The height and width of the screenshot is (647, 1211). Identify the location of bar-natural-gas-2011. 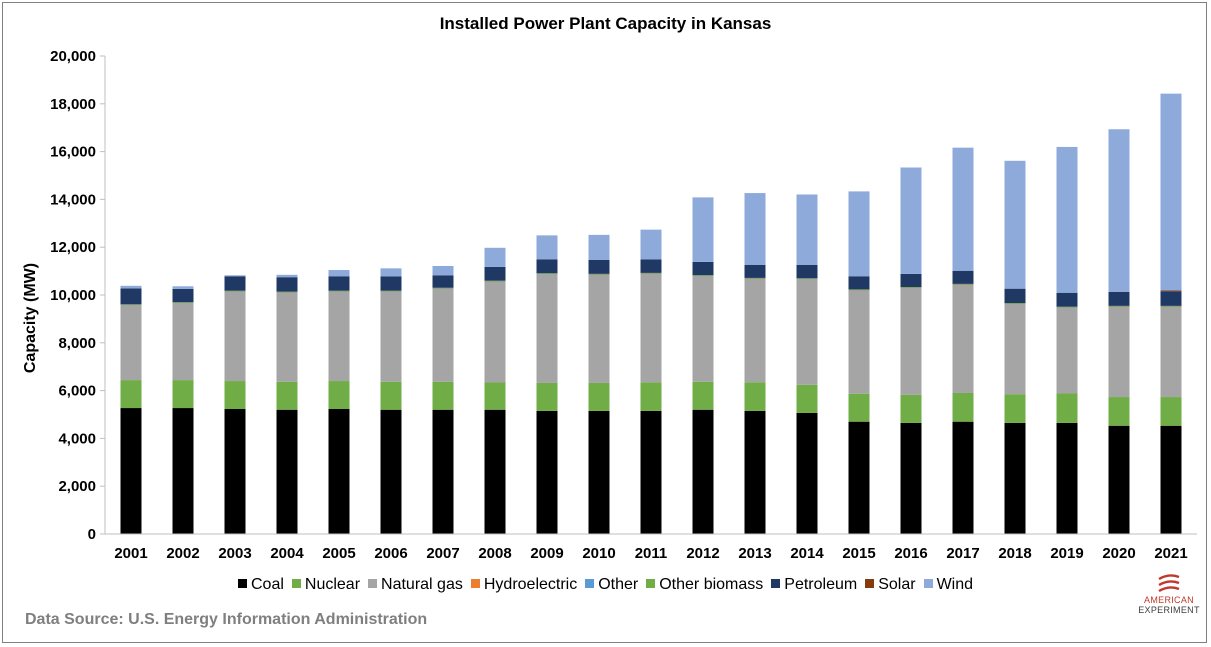
(651, 328).